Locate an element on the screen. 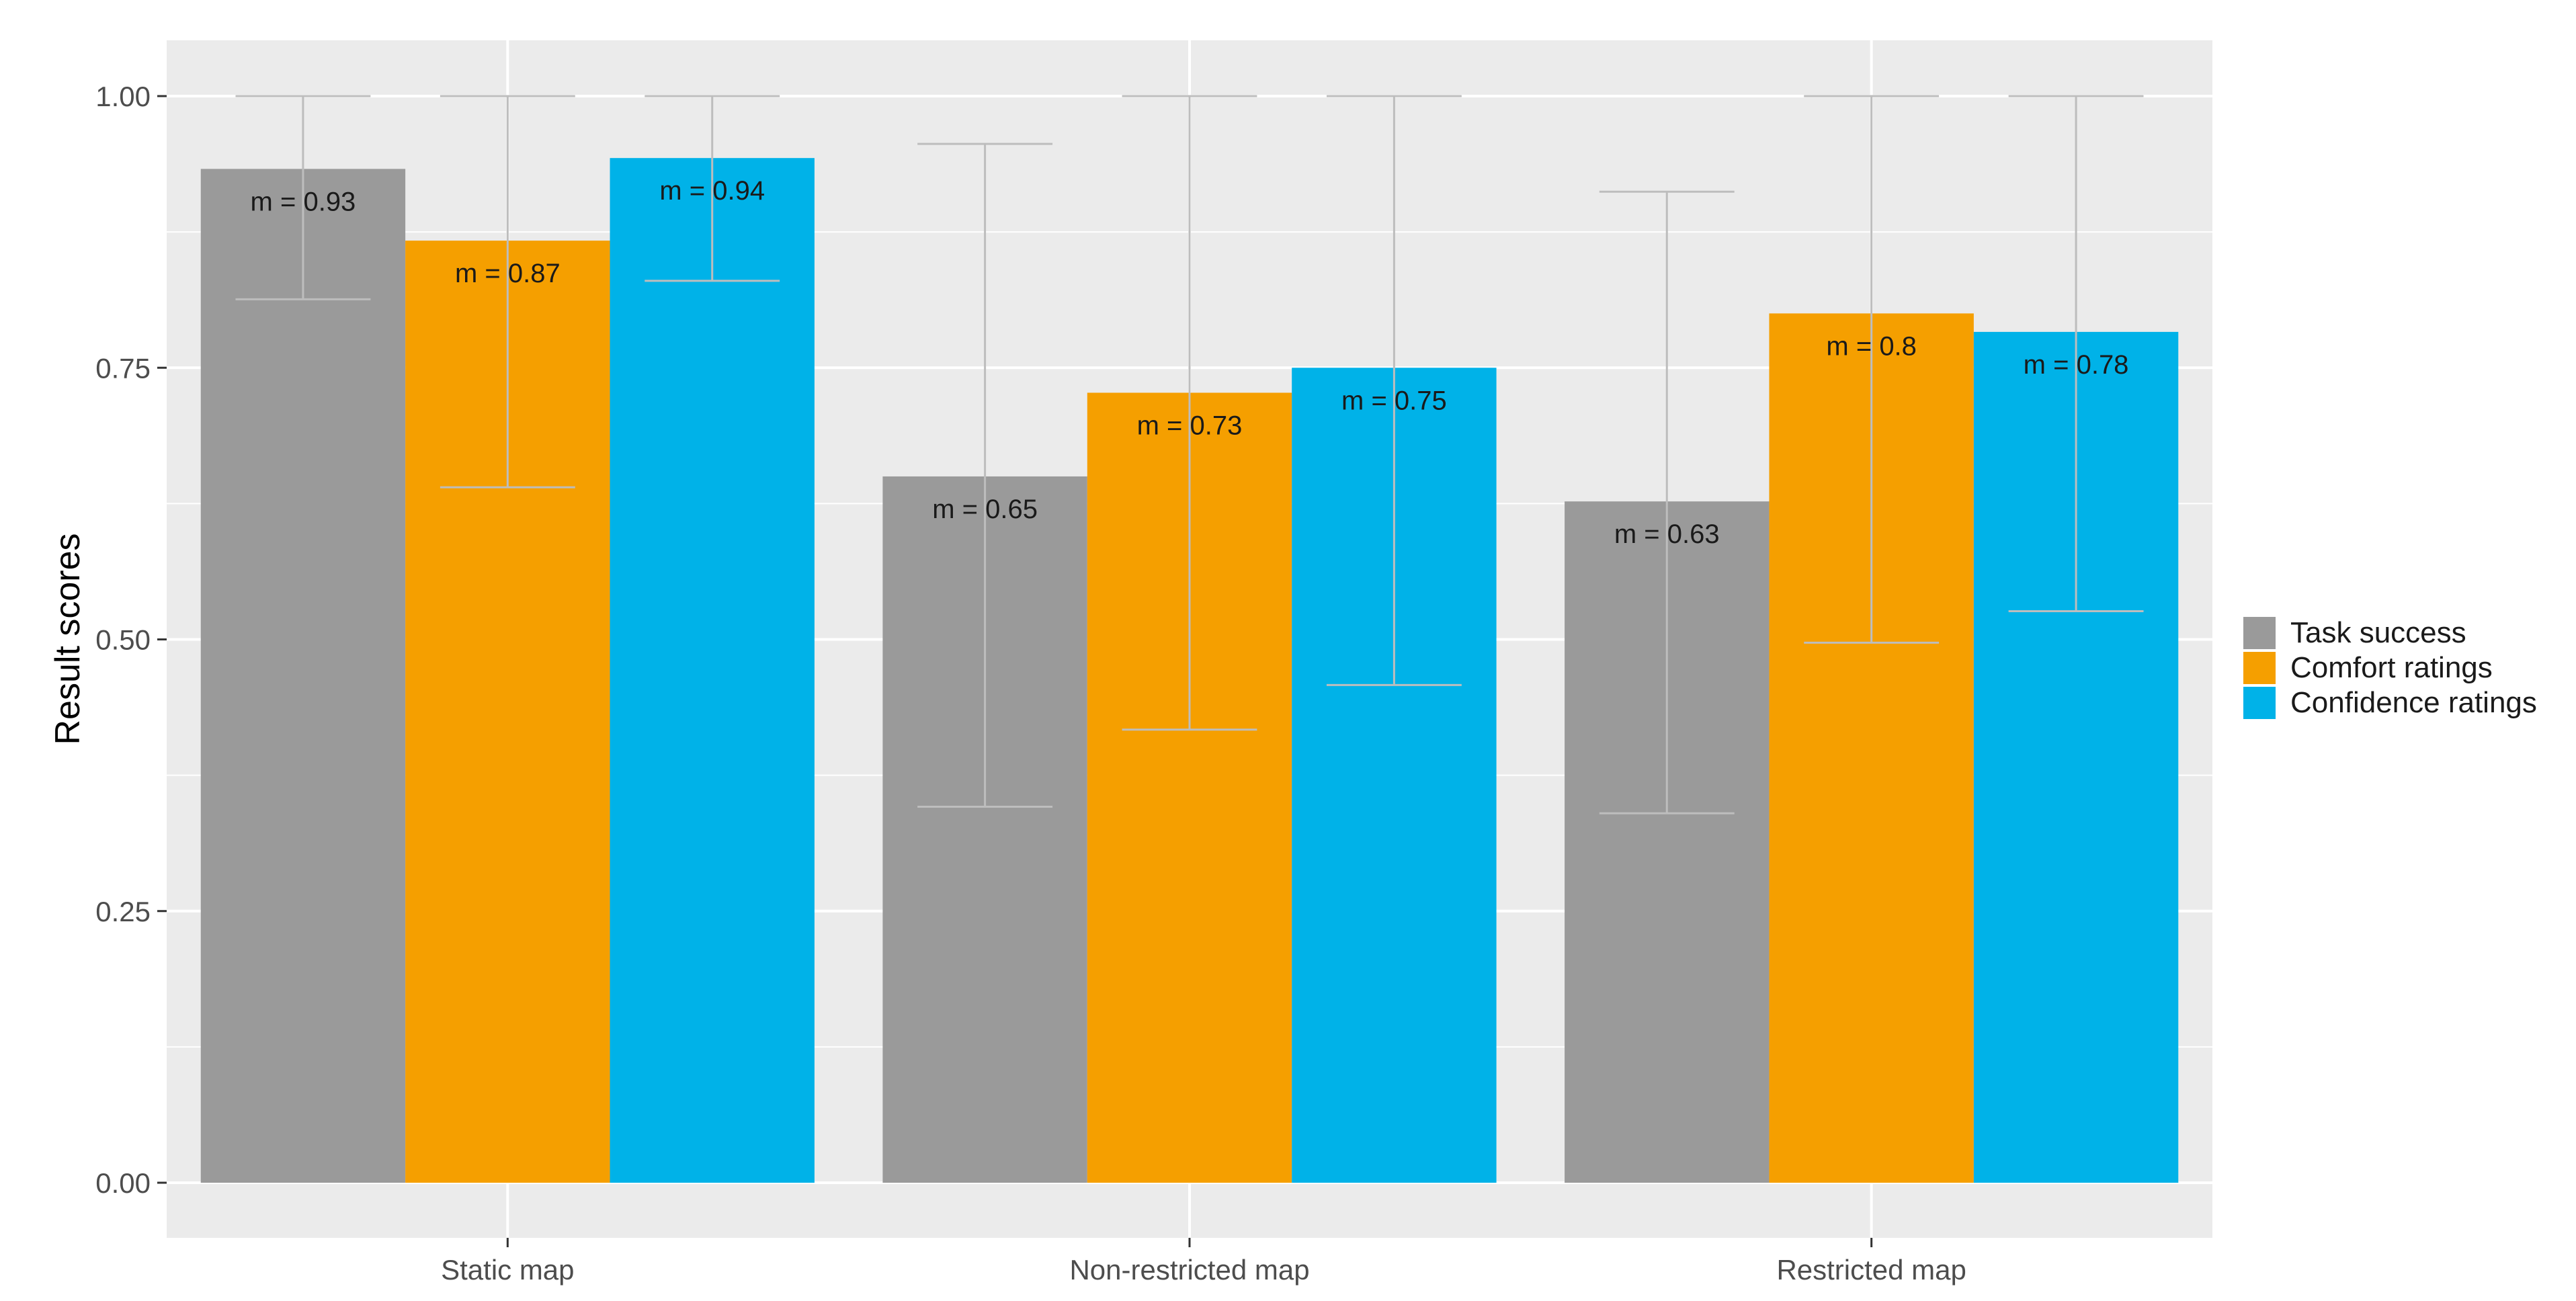 The image size is (2576, 1301). legend-label: Task success is located at coordinates (2378, 633).